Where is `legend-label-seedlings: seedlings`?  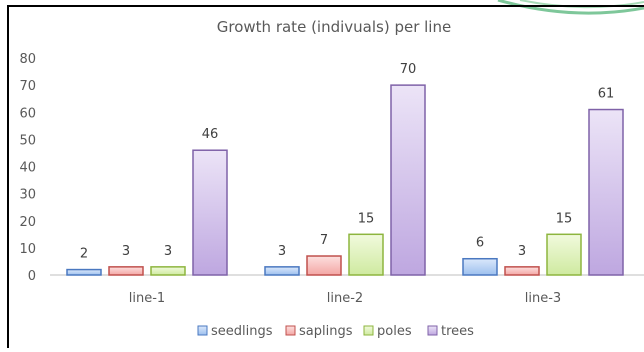
legend-label-seedlings: seedlings is located at coordinates (242, 331).